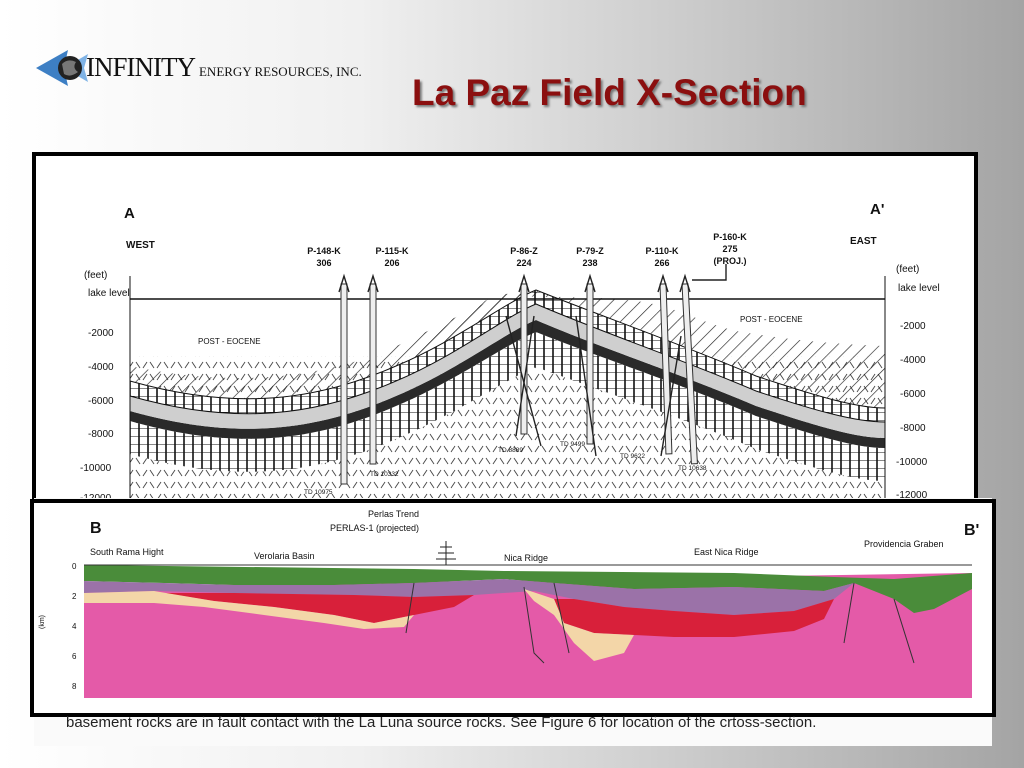 This screenshot has width=1024, height=768. I want to click on right-tick: -6000, so click(913, 394).